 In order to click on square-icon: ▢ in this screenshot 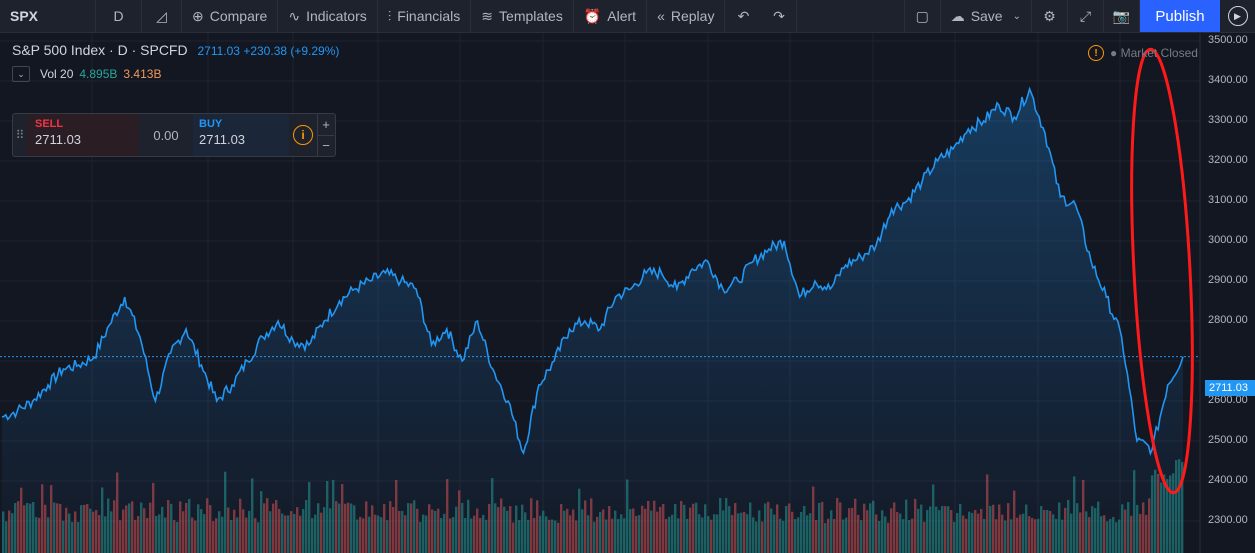, I will do `click(922, 15)`.